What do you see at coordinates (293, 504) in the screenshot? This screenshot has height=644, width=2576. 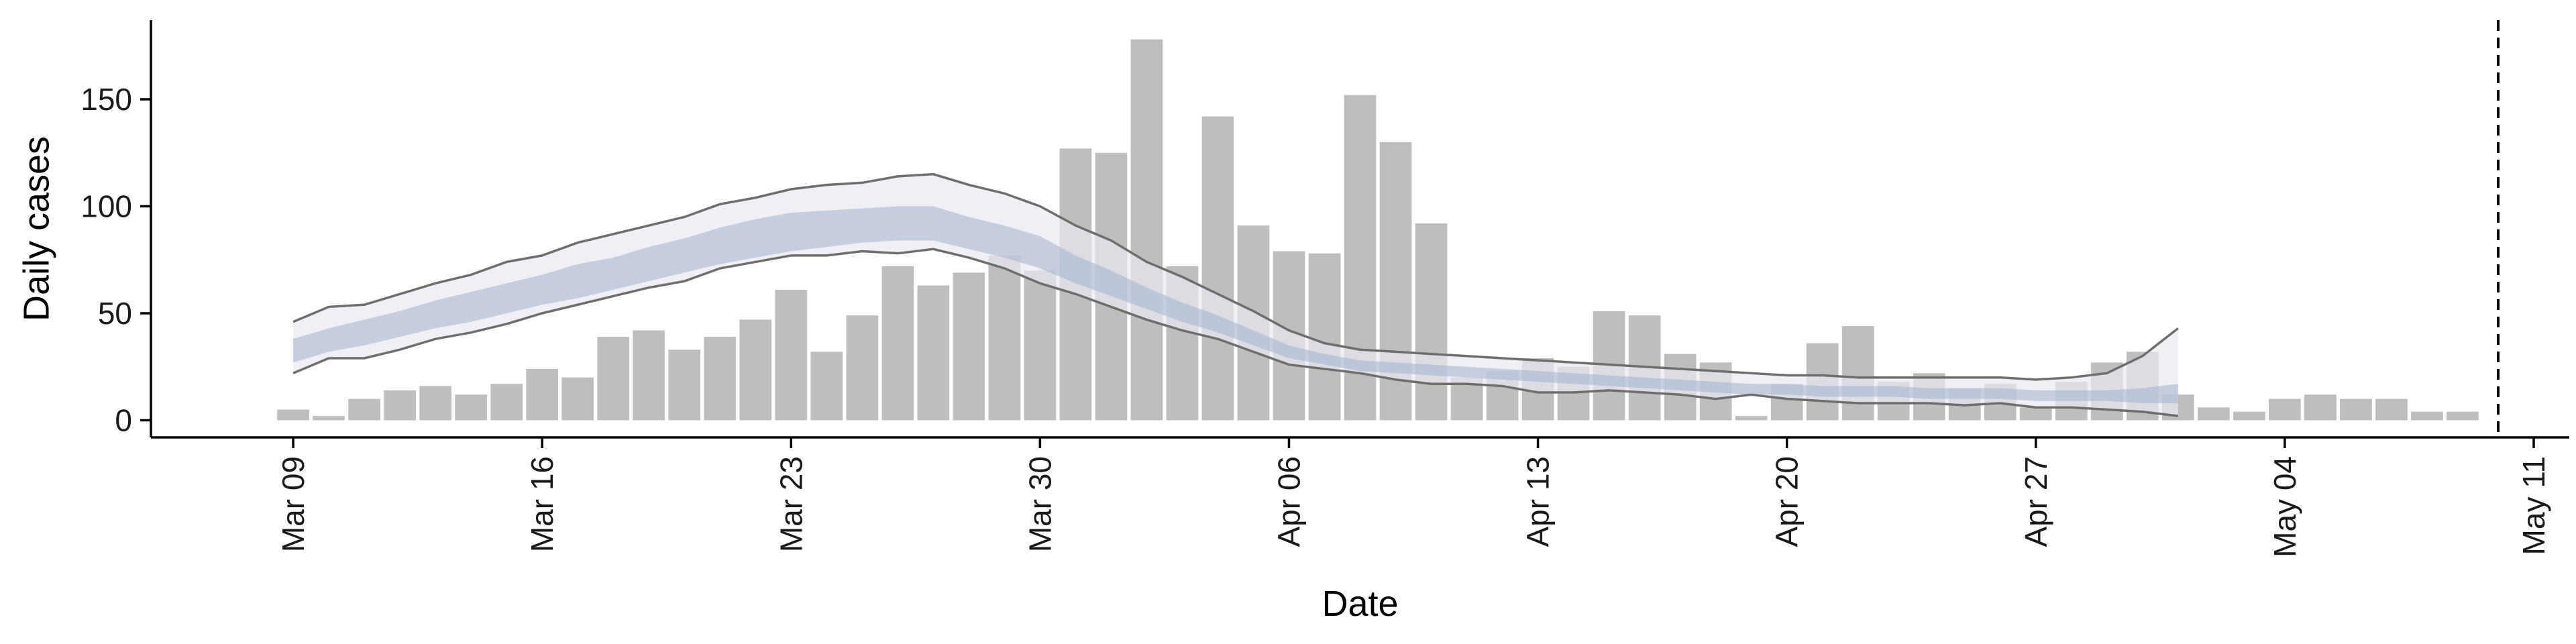 I see `x-tick-label: Mar 09` at bounding box center [293, 504].